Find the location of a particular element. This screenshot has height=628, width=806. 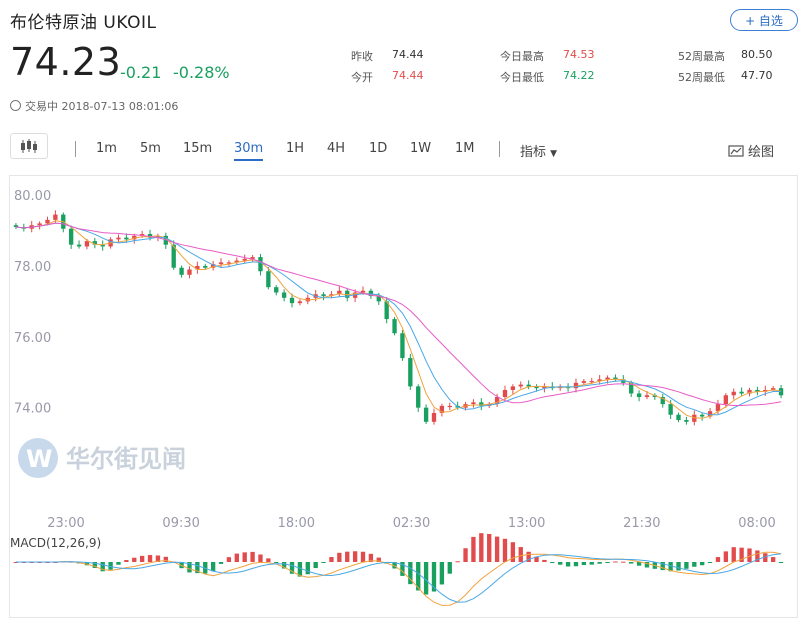

period-1w: 1W is located at coordinates (421, 148).